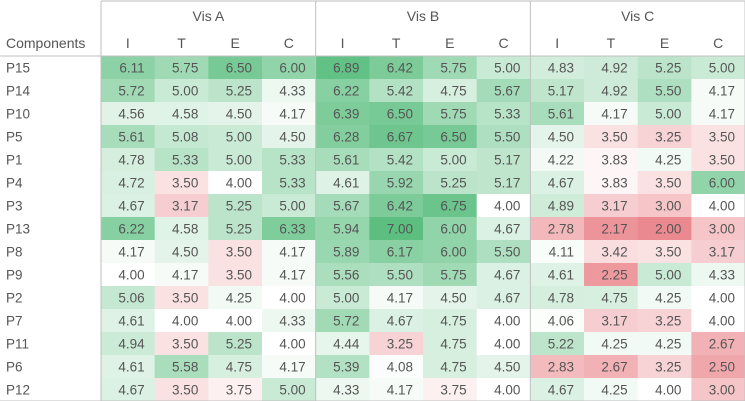  Describe the element at coordinates (561, 160) in the screenshot. I see `cell-value: 4.22` at that location.